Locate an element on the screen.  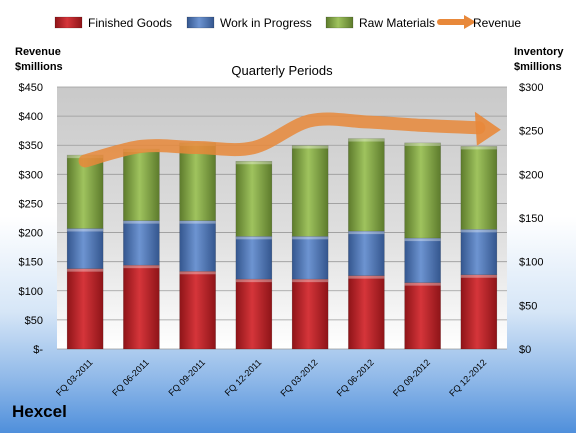
chart-title: Quarterly Periods is located at coordinates (282, 70).